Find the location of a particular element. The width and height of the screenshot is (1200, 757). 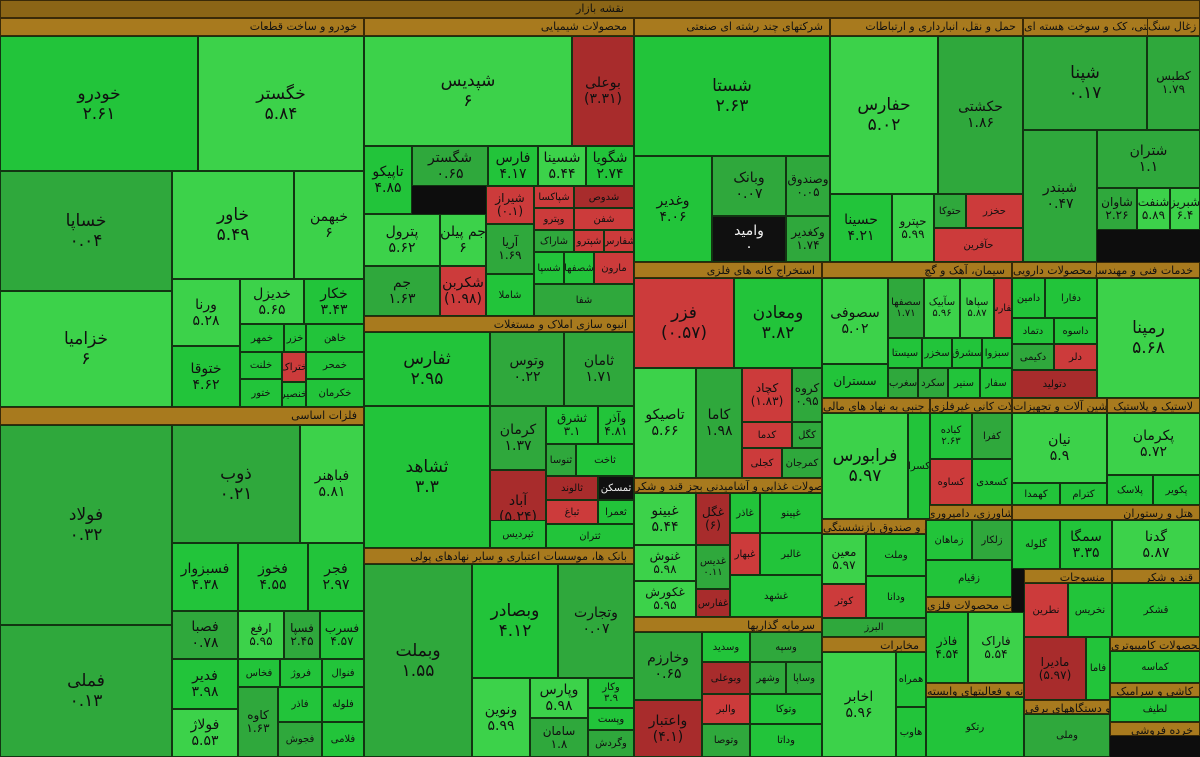

stock-tile: فولاژ ۵.۵۳ is located at coordinates (205, 733).